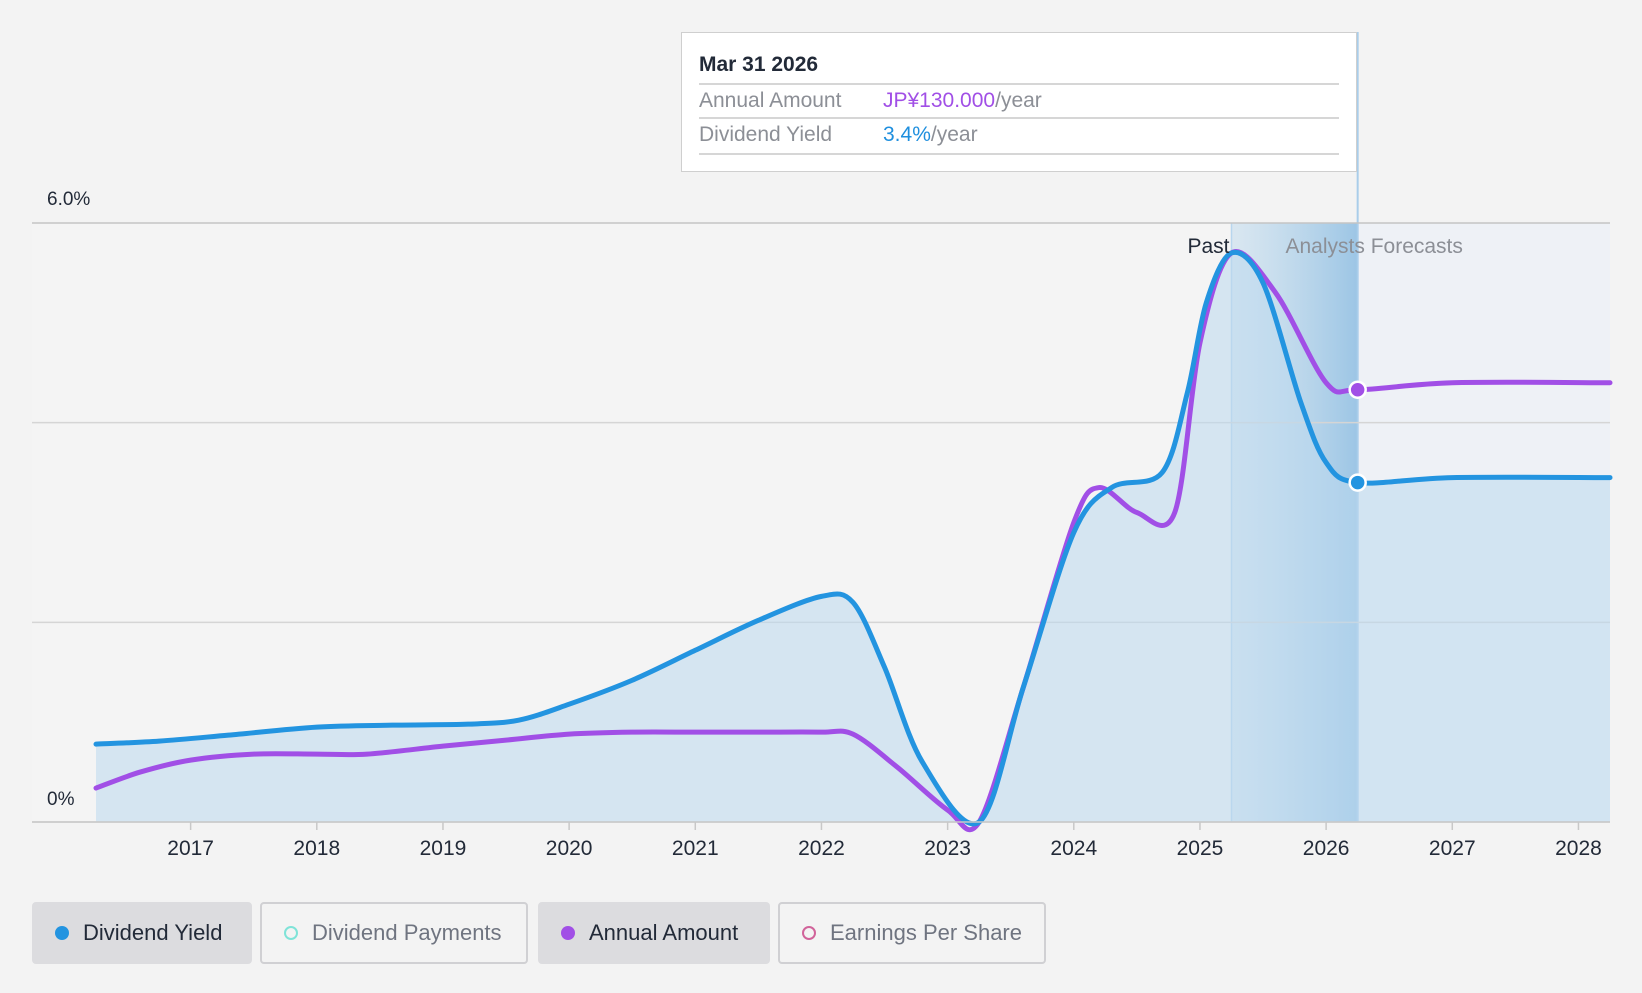  Describe the element at coordinates (1200, 848) in the screenshot. I see `x-tick-label: 2025` at that location.